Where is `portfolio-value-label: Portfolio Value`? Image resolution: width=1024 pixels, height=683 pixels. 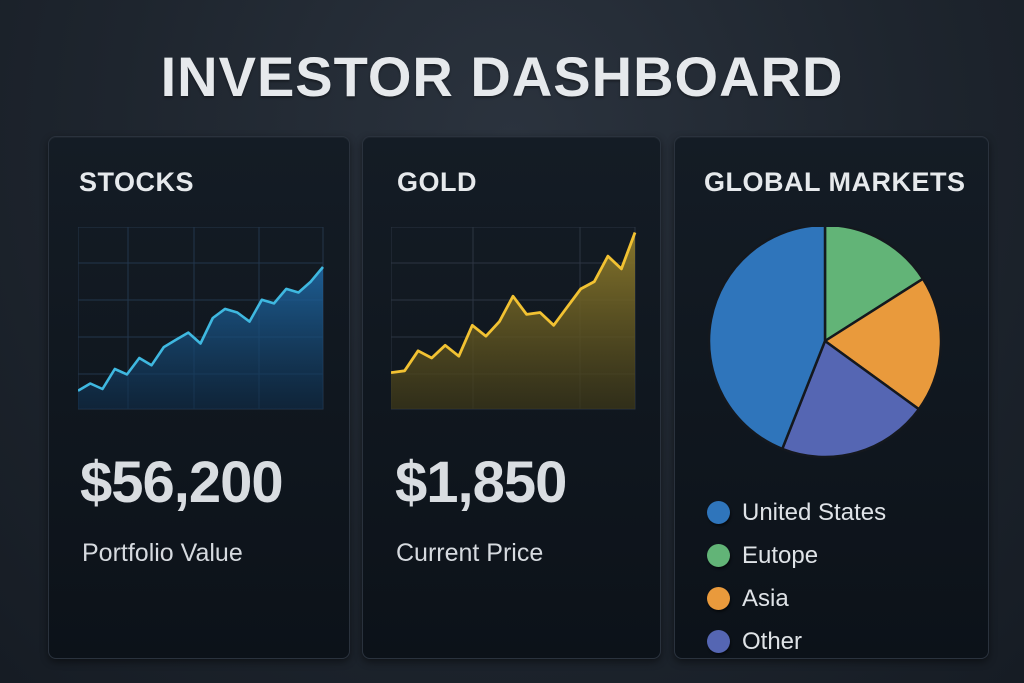
portfolio-value-label: Portfolio Value is located at coordinates (162, 553).